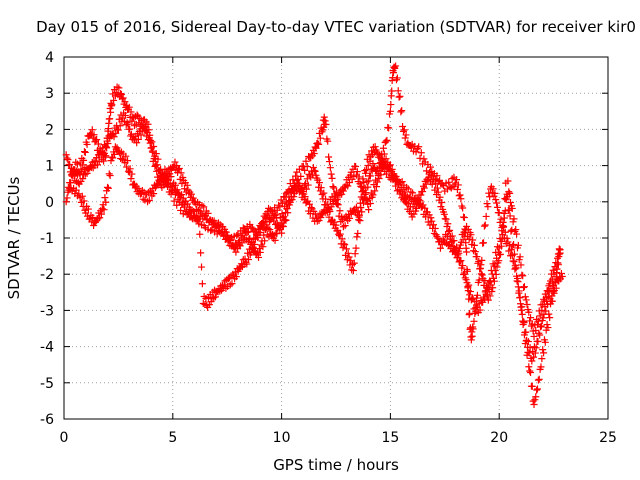  What do you see at coordinates (336, 465) in the screenshot?
I see `x-axis-label: GPS time / hours` at bounding box center [336, 465].